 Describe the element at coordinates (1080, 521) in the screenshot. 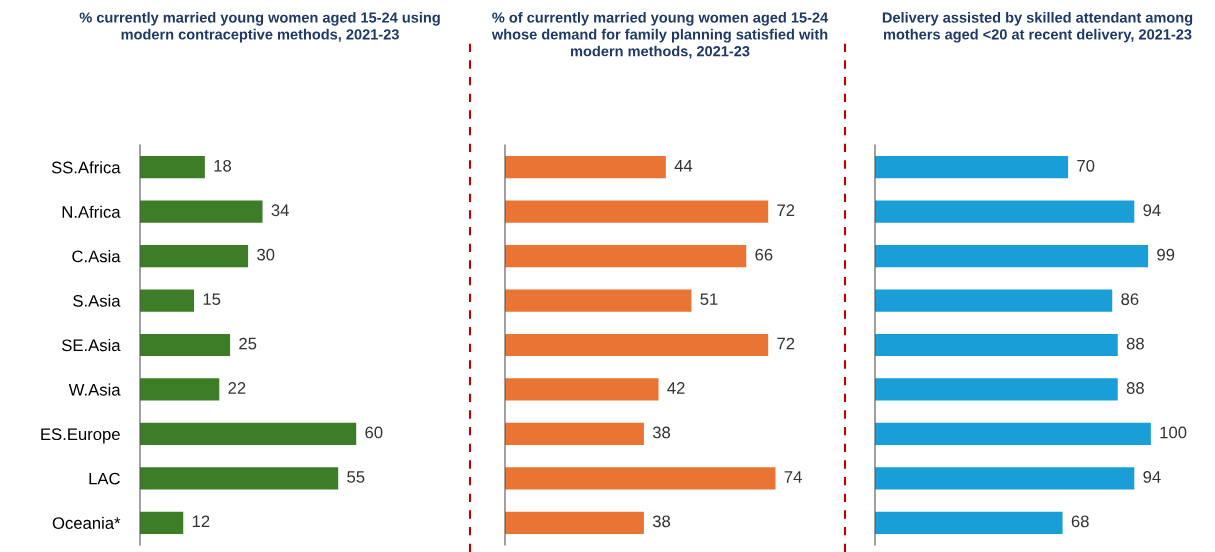

I see `data-label: 68` at that location.